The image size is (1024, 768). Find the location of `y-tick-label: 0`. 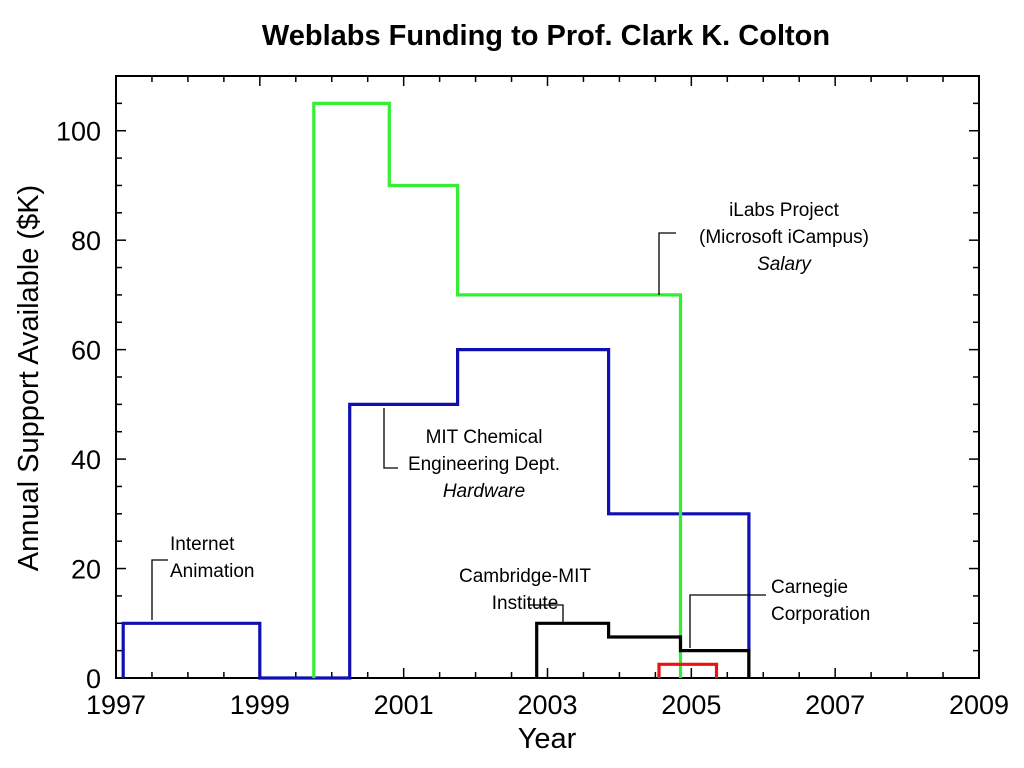

y-tick-label: 0 is located at coordinates (93, 679).